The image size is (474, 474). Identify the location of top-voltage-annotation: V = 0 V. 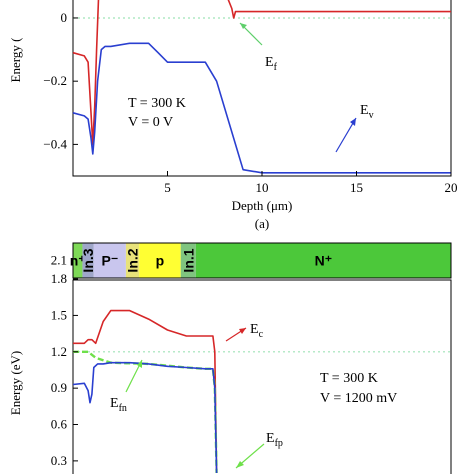
(150, 122).